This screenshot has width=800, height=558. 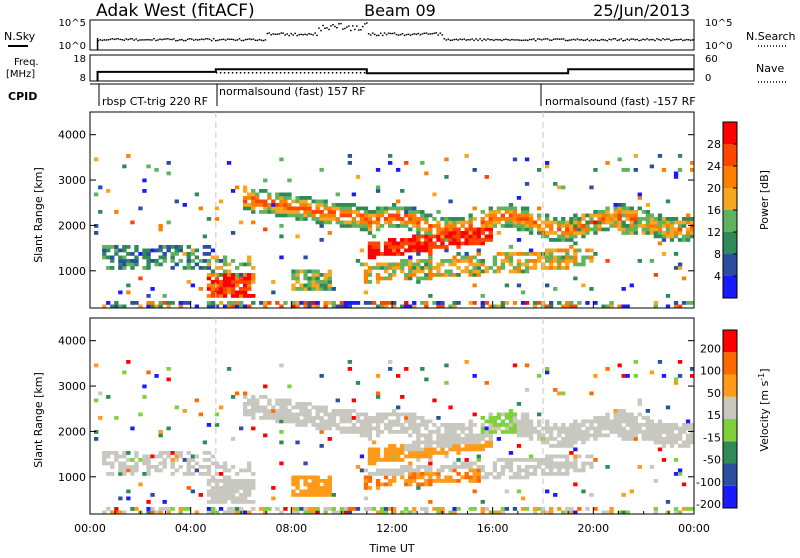 What do you see at coordinates (730, 419) in the screenshot?
I see `colorbar-frame` at bounding box center [730, 419].